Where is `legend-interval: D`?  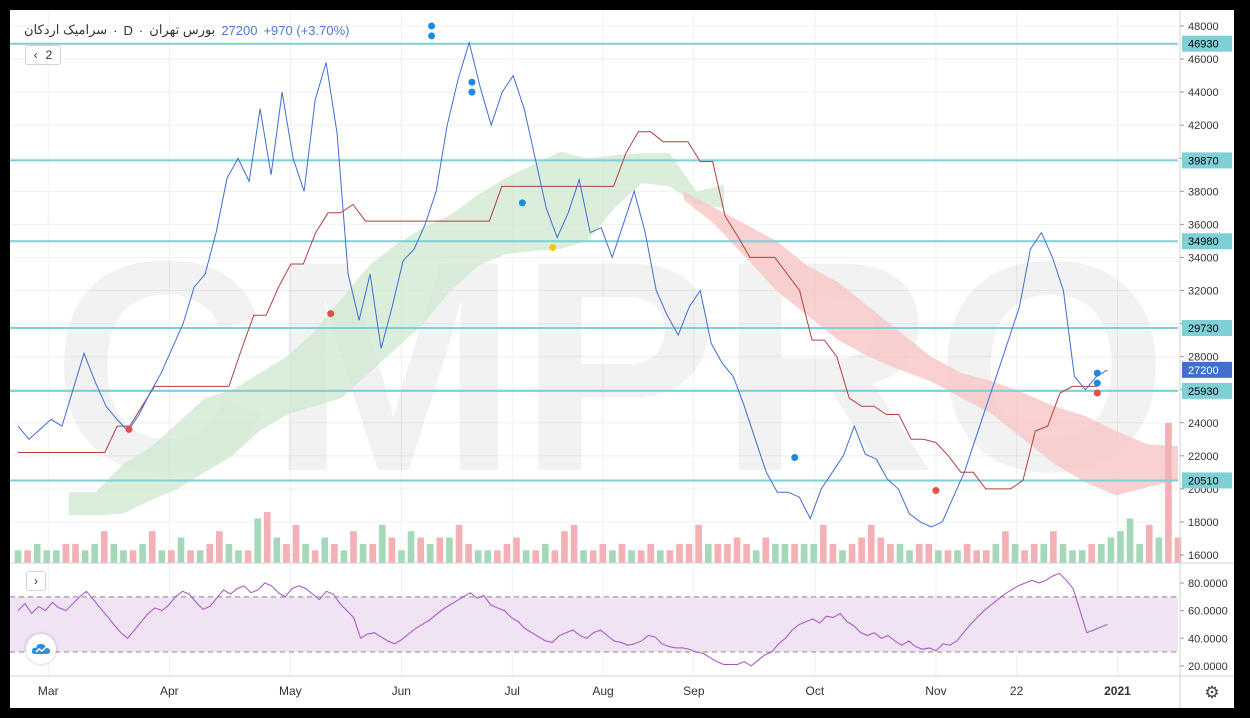
legend-interval: D is located at coordinates (128, 30).